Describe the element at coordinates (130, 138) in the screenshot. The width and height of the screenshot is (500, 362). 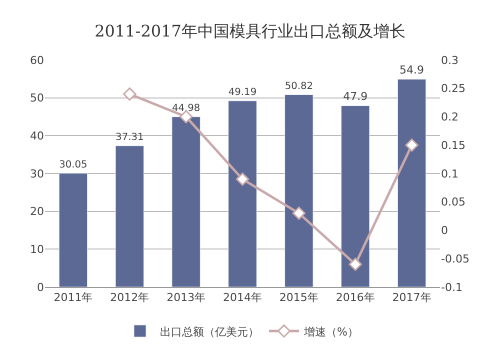
I see `data-label: 37.31` at that location.